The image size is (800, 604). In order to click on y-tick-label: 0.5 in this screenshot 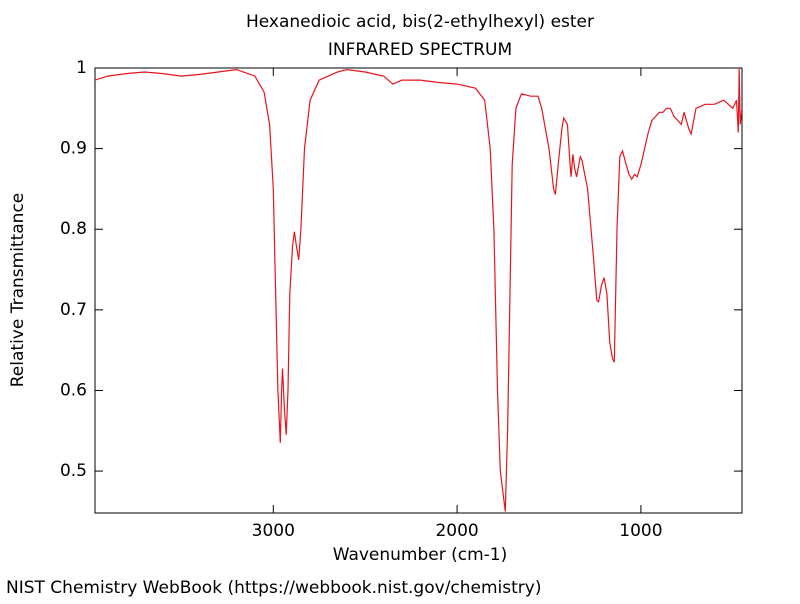, I will do `click(73, 471)`.